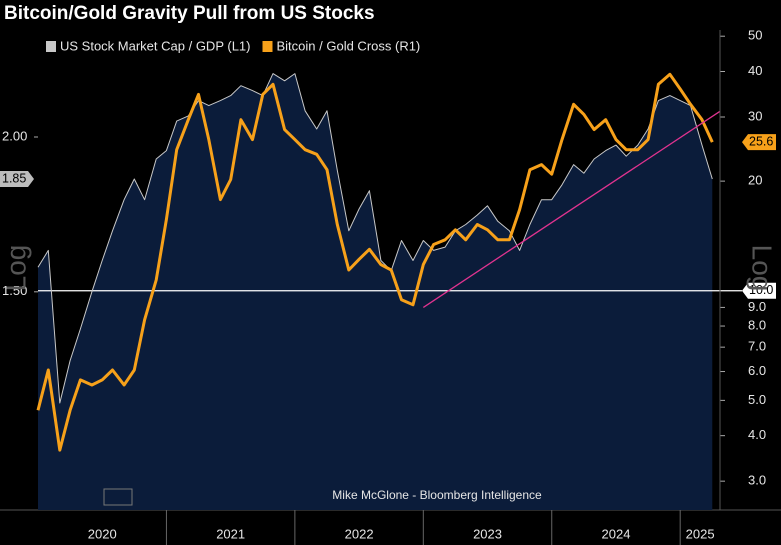 The width and height of the screenshot is (781, 545). Describe the element at coordinates (755, 35) in the screenshot. I see `y2-tick-label: 50` at that location.